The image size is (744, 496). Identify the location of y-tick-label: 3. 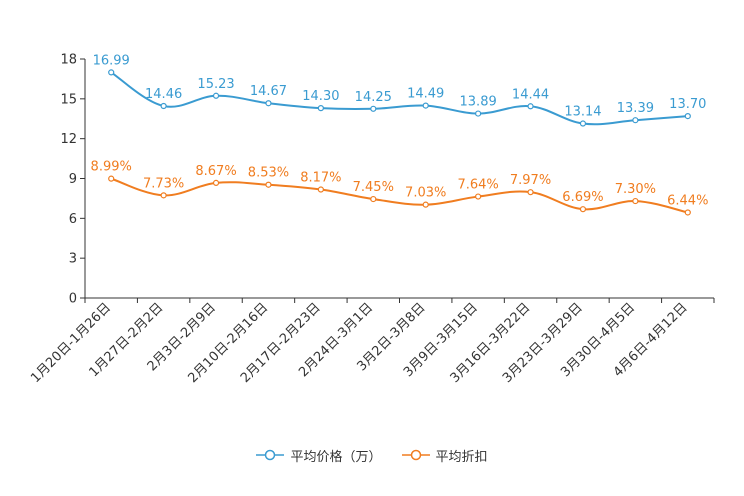
(73, 259).